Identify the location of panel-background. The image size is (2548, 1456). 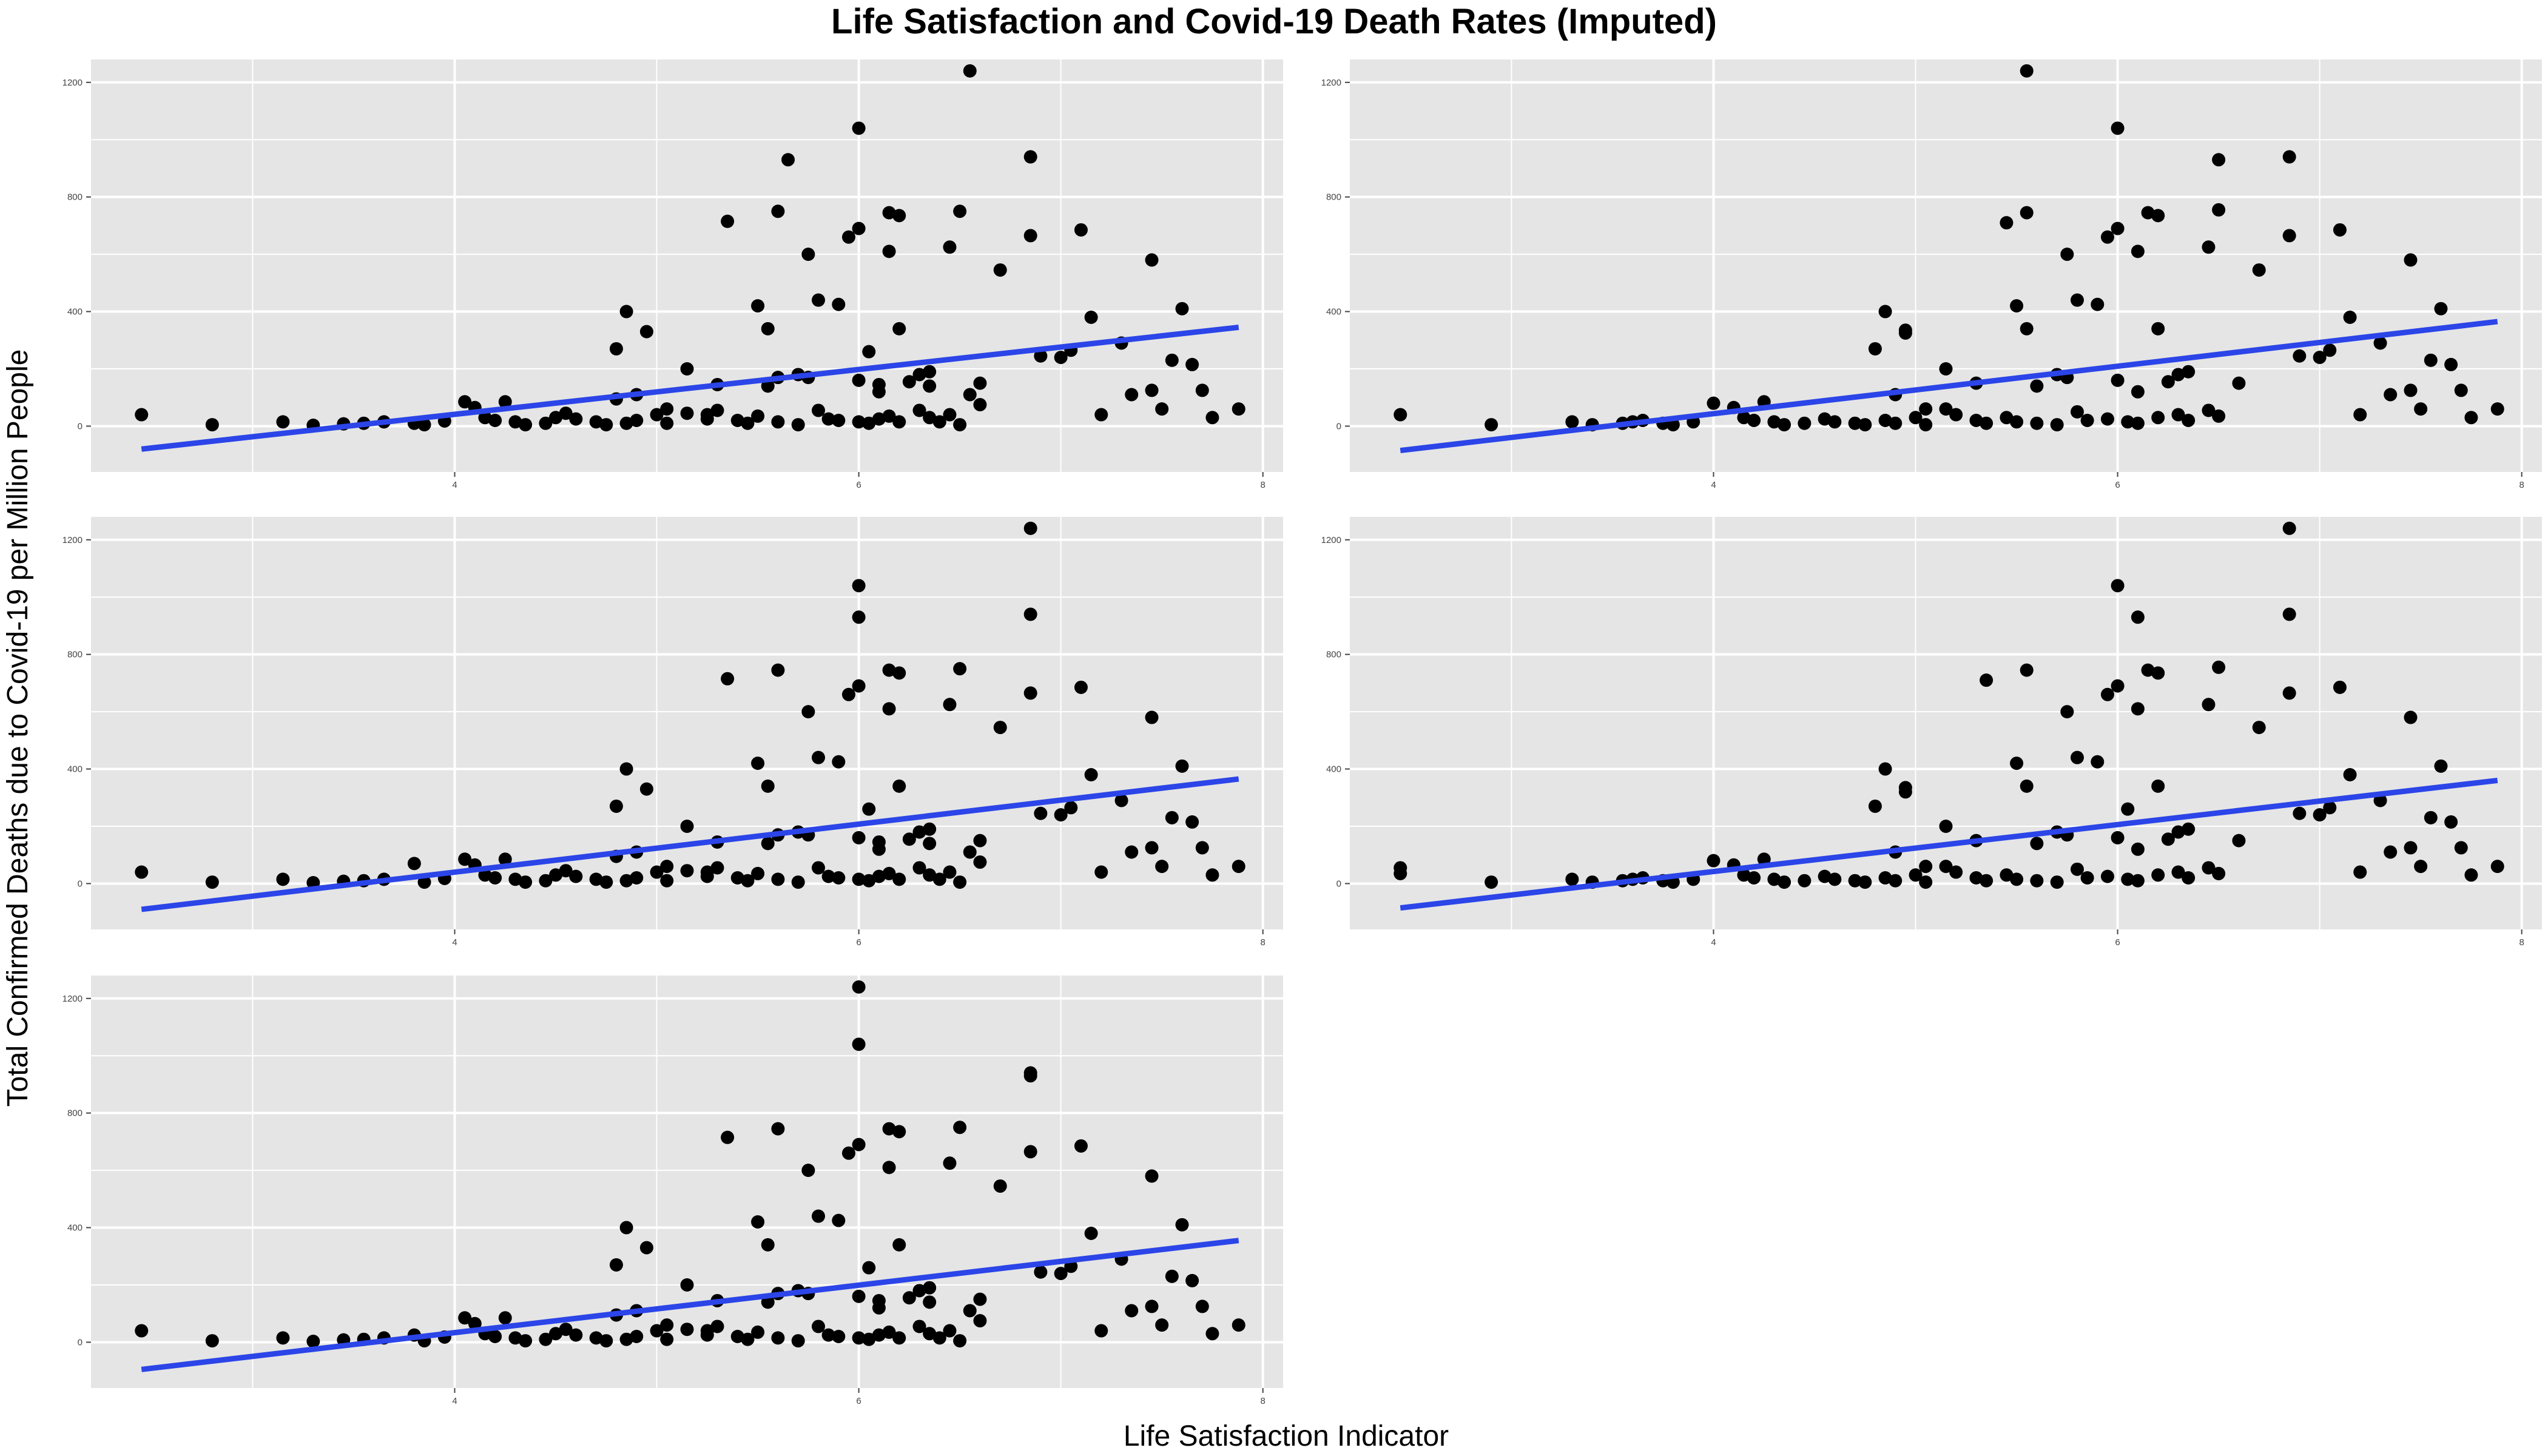
(687, 1182).